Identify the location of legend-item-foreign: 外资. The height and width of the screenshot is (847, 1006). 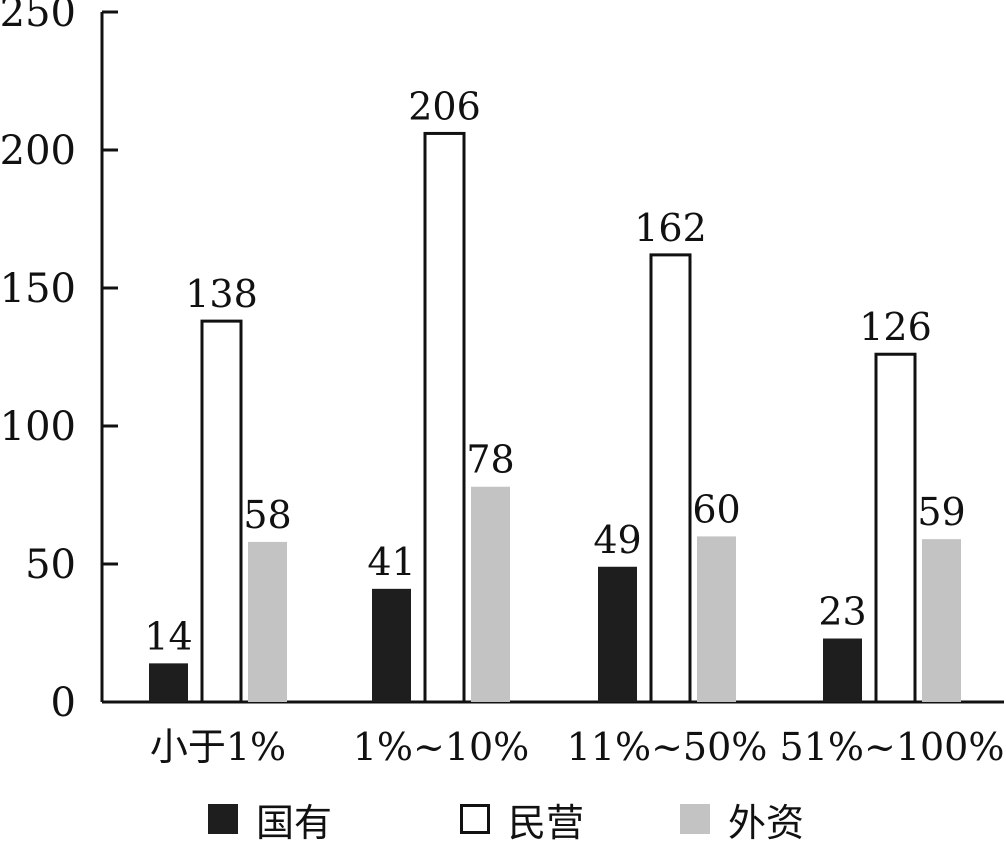
(742, 819).